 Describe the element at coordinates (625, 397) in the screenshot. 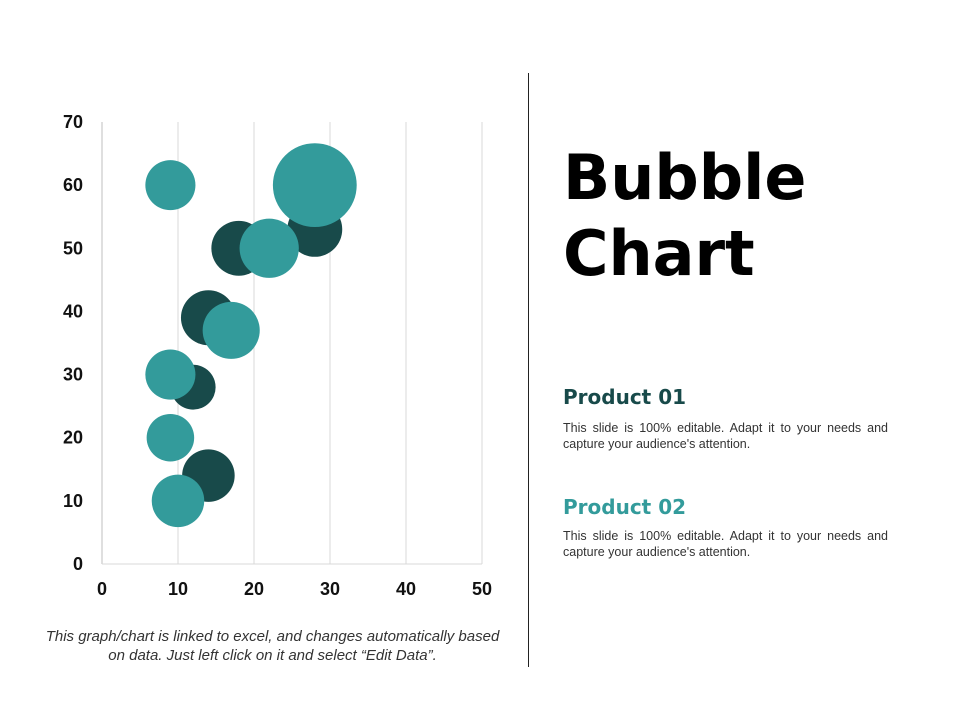

I see `product-01-heading: Product 01` at that location.